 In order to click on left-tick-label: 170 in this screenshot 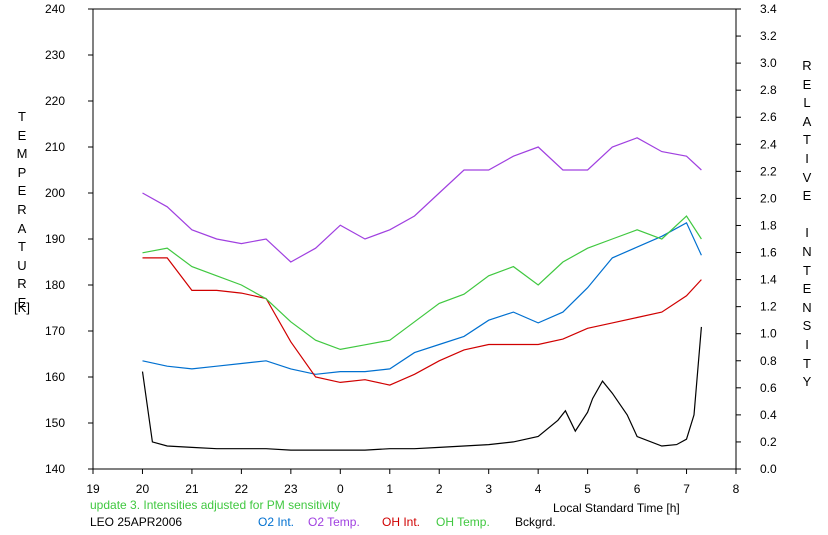, I will do `click(55, 331)`.